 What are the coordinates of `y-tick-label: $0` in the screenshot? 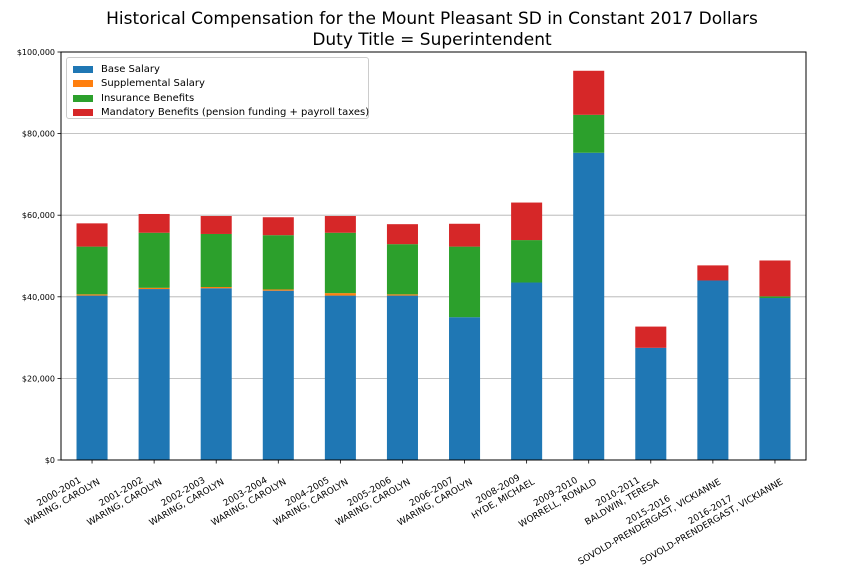 It's located at (50, 460).